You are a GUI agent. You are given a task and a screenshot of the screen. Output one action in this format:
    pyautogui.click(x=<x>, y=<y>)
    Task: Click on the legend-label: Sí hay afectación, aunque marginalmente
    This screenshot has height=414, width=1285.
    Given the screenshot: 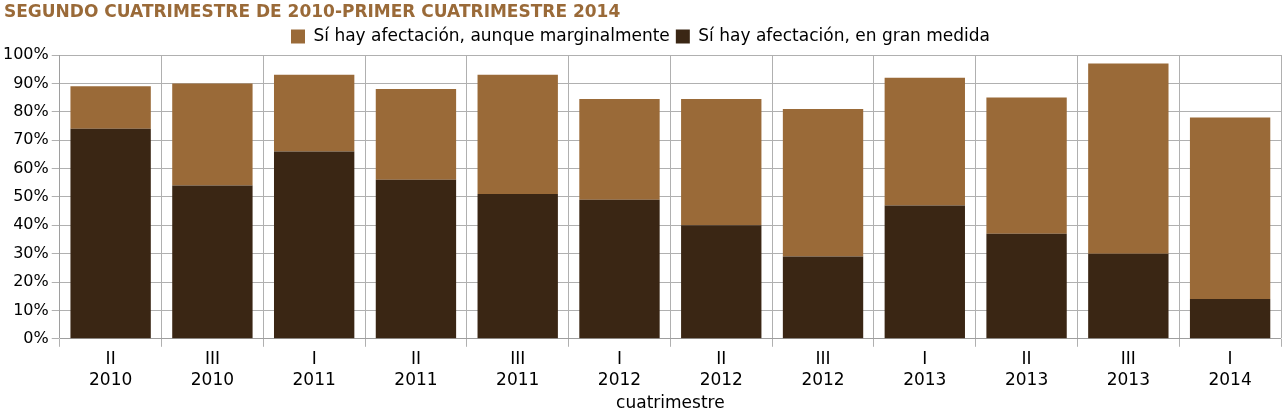 What is the action you would take?
    pyautogui.click(x=491, y=34)
    